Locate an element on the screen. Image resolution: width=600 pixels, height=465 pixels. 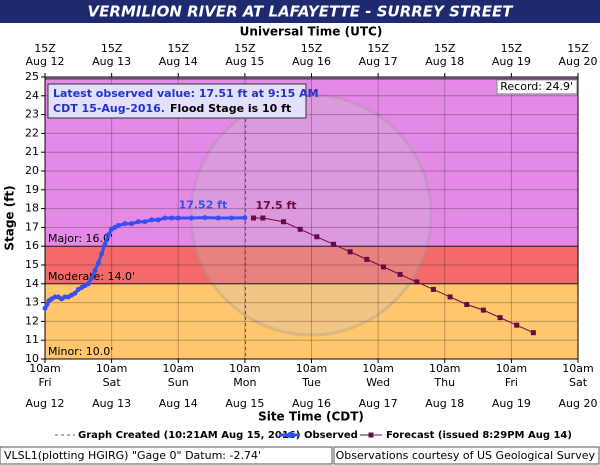
title-bar is located at coordinates (300, 11).